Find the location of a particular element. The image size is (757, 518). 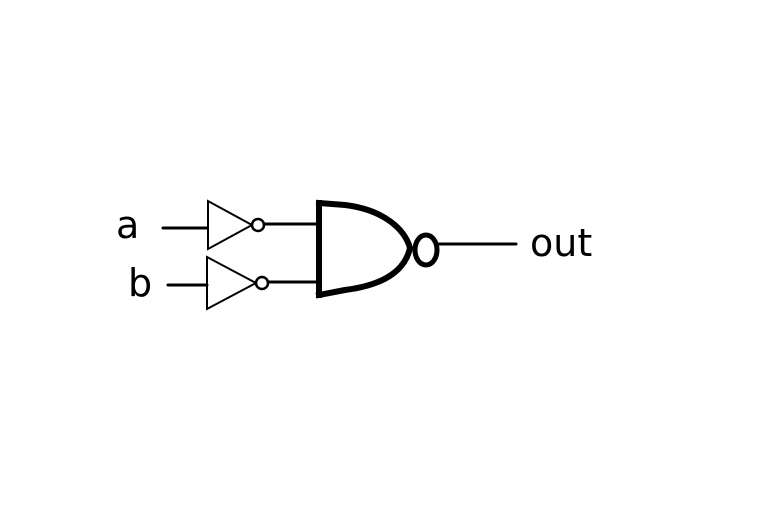

output-label-out: out is located at coordinates (561, 243).